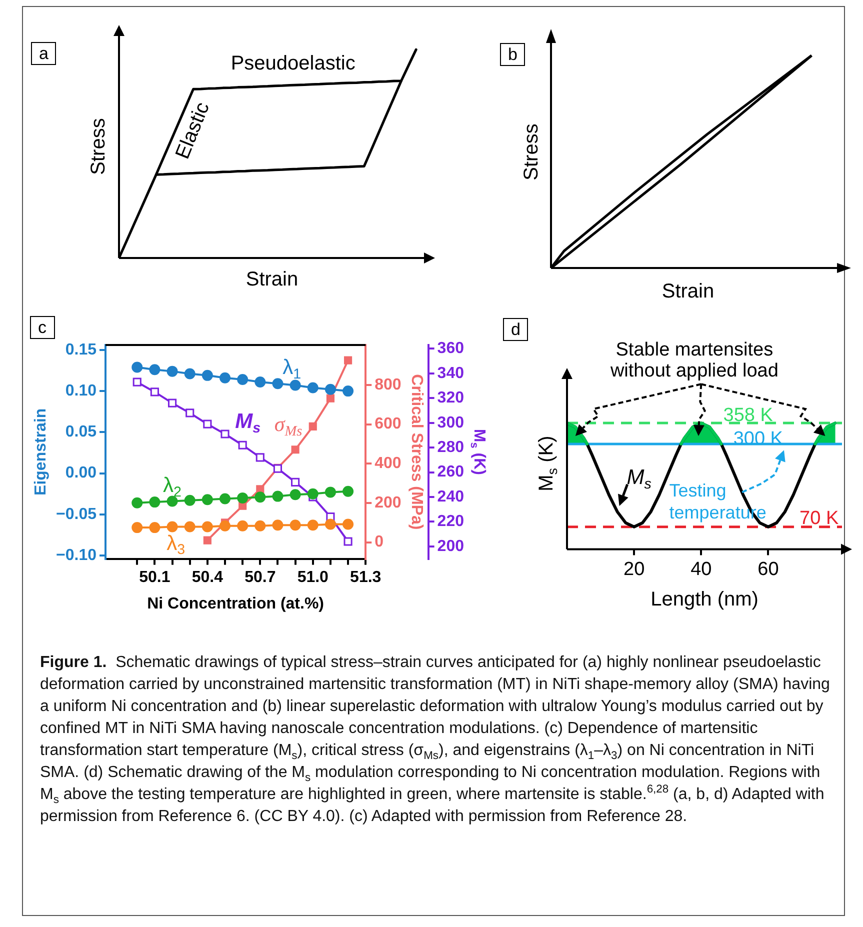 The width and height of the screenshot is (863, 927). I want to click on y3-tick-label: 300, so click(450, 423).